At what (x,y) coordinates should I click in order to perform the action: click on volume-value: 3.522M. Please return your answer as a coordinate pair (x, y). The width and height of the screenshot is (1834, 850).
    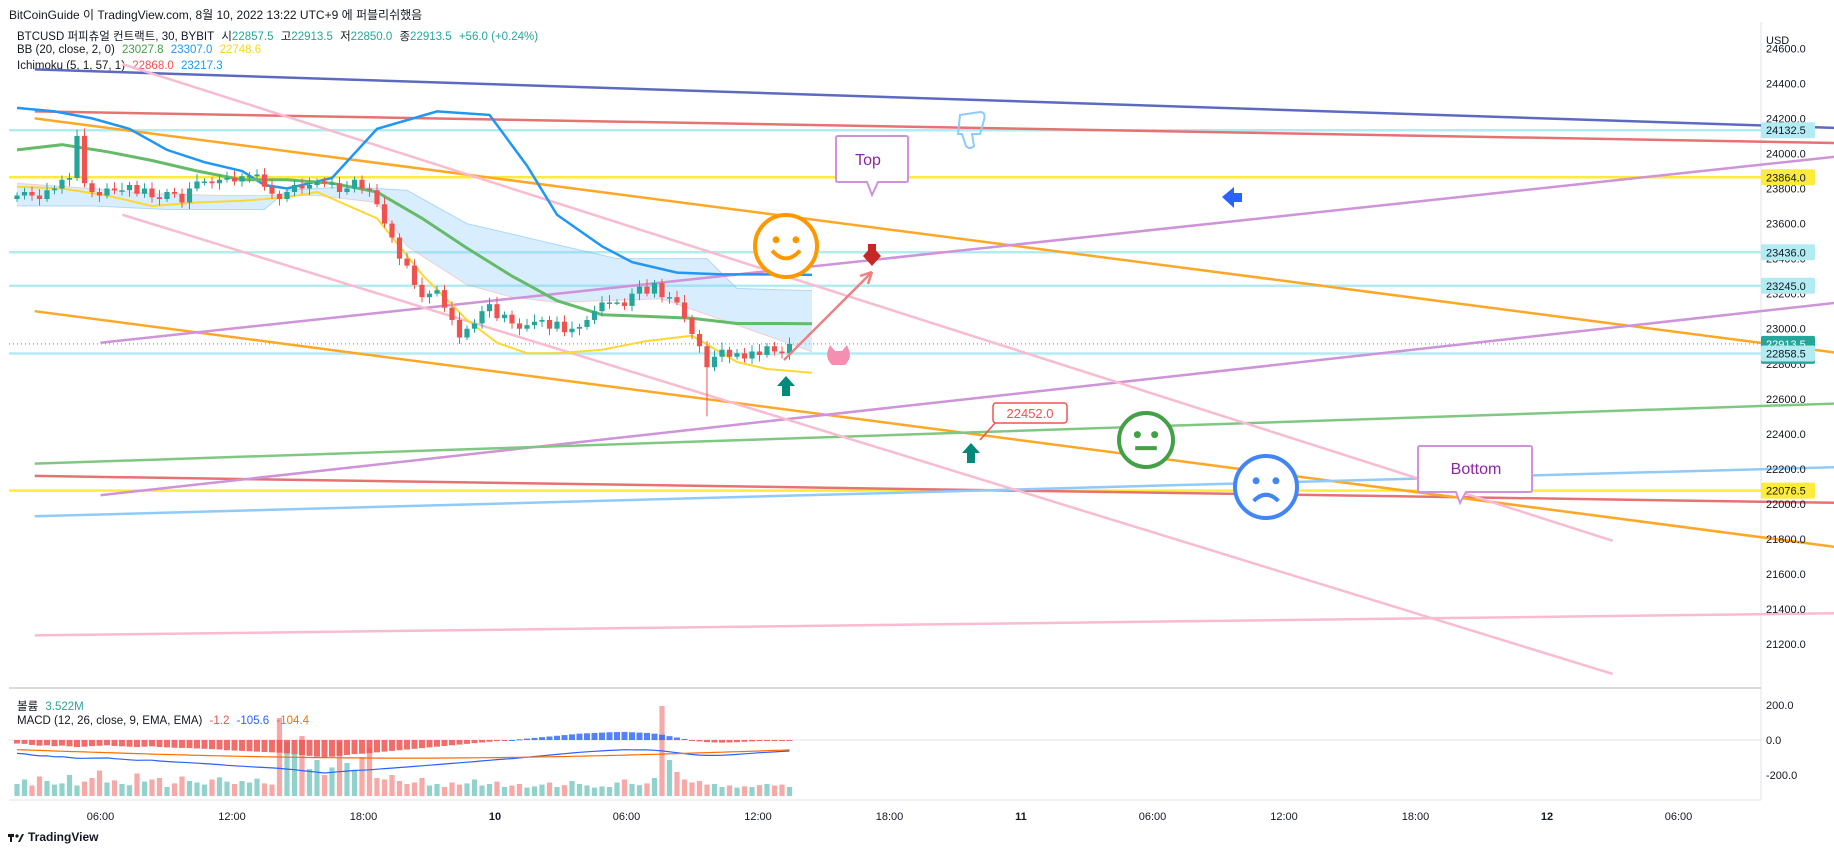
    Looking at the image, I should click on (64, 707).